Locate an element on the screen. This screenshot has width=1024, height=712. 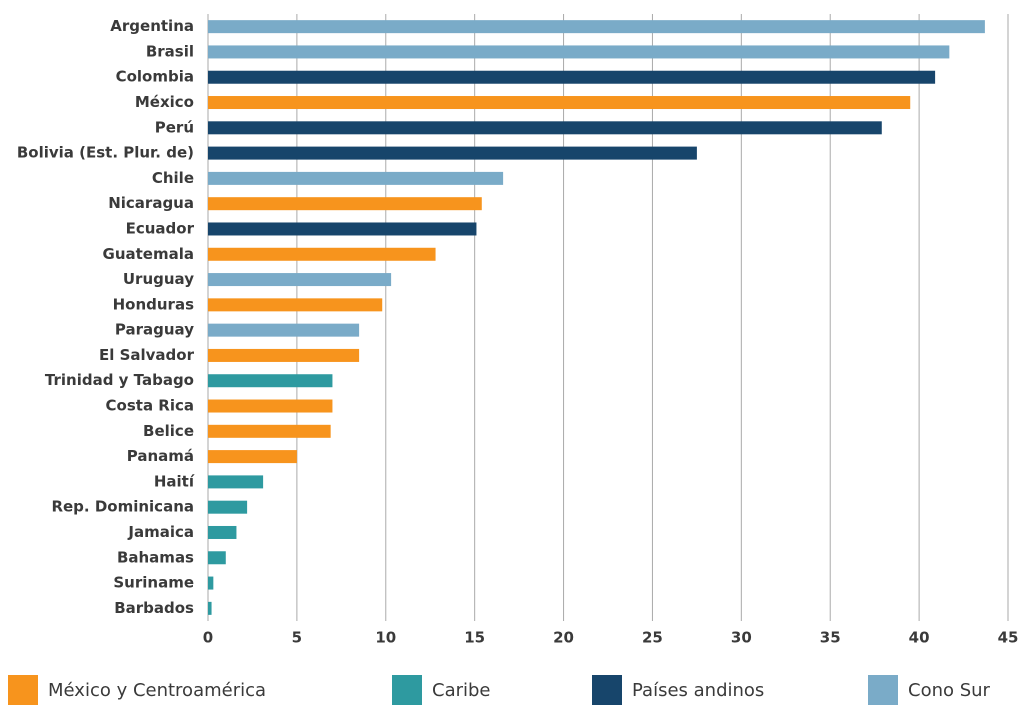
y-tick-label: Brasil is located at coordinates (170, 51).